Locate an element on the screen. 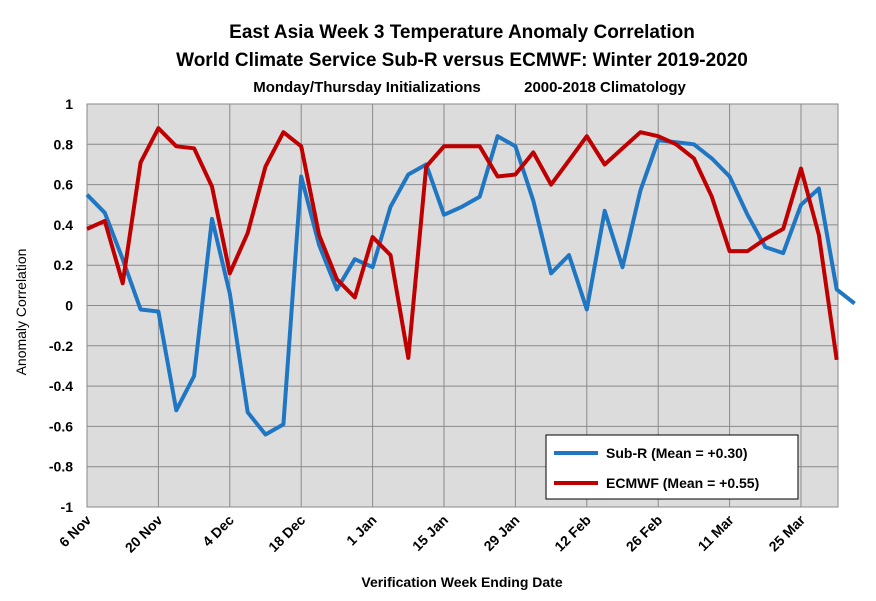 This screenshot has width=876, height=601. x-tick-label: 29 Jan is located at coordinates (501, 533).